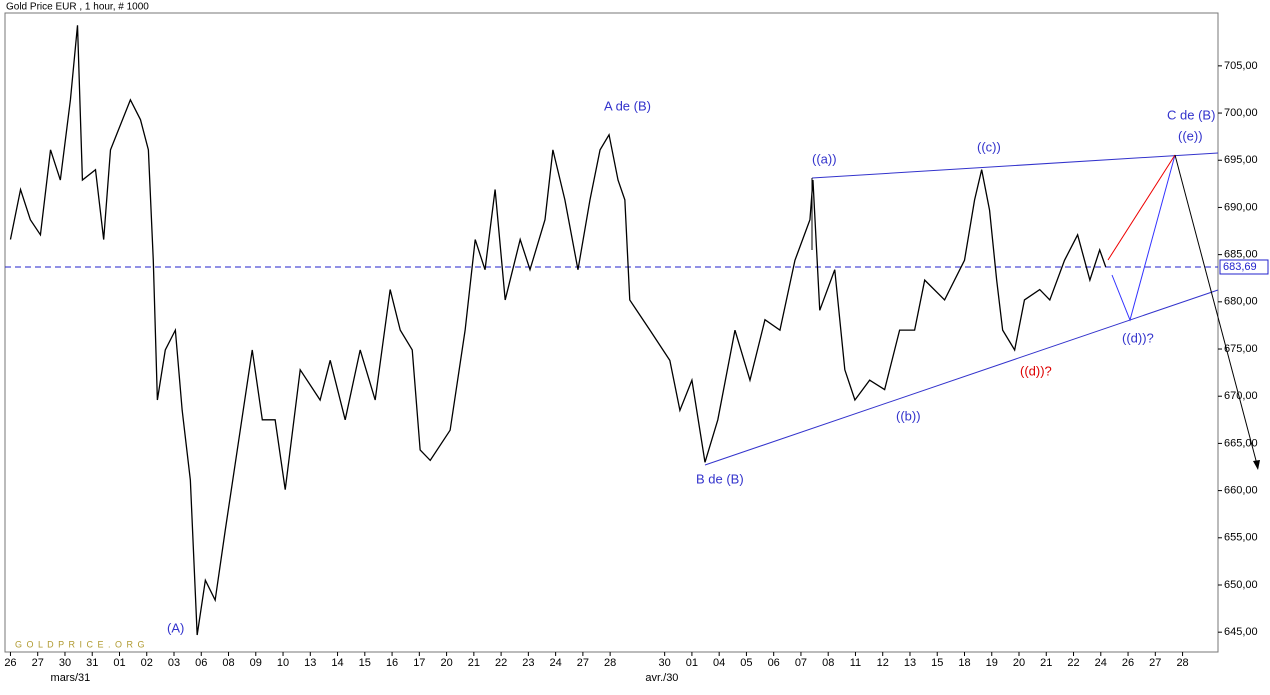 Image resolution: width=1270 pixels, height=695 pixels. What do you see at coordinates (147, 663) in the screenshot?
I see `x-tick-label: 02` at bounding box center [147, 663].